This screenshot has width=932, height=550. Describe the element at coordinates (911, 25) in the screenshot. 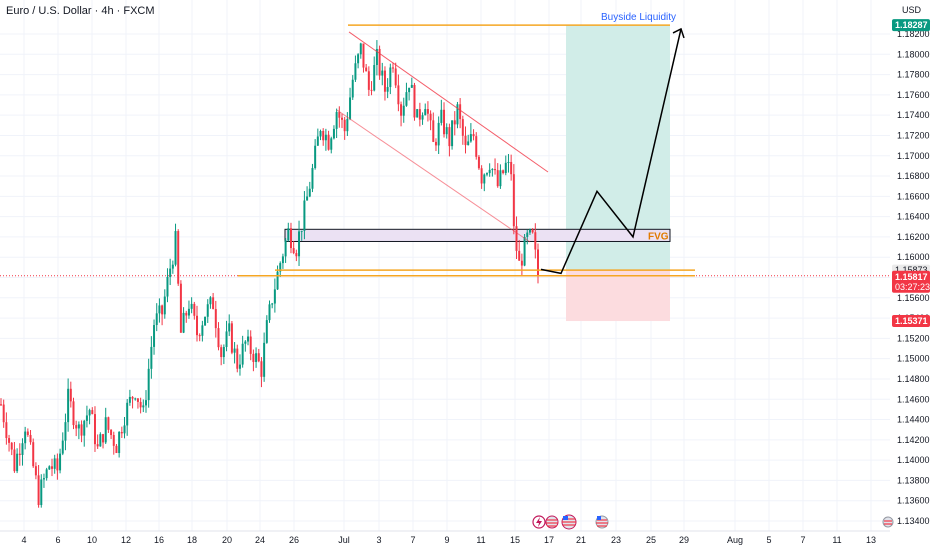

I see `svg-text: 1.18287` at that location.